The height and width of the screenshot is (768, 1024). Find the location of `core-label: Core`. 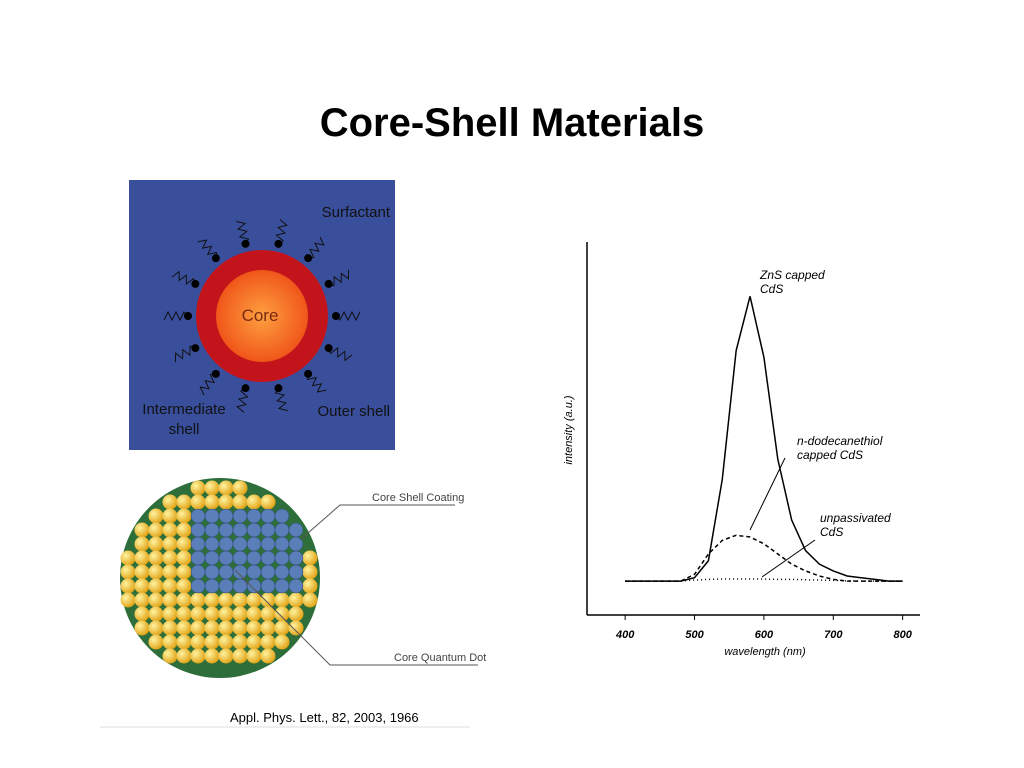

core-label: Core is located at coordinates (260, 315).